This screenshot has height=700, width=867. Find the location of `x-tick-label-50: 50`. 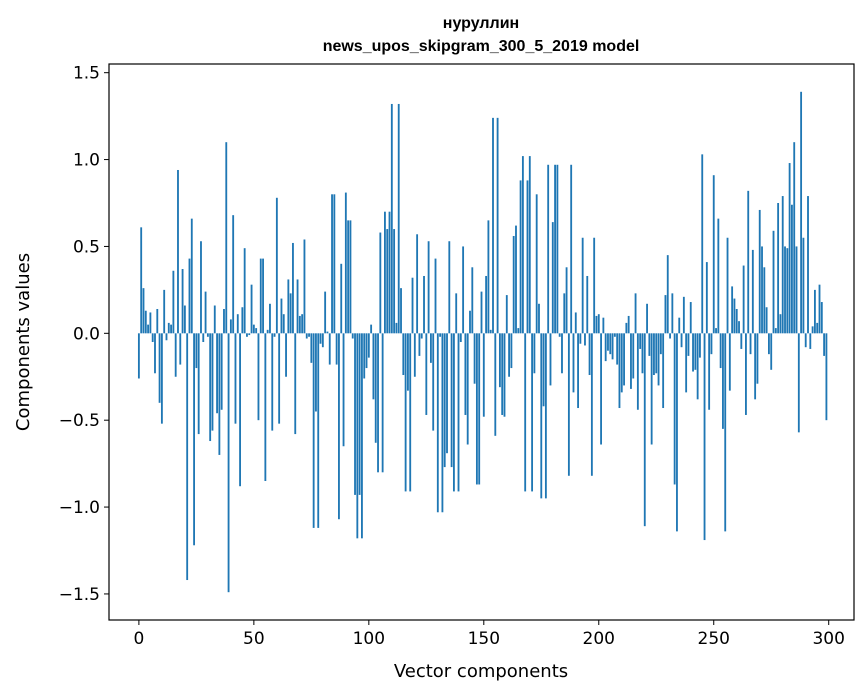

x-tick-label-50: 50 is located at coordinates (254, 639).